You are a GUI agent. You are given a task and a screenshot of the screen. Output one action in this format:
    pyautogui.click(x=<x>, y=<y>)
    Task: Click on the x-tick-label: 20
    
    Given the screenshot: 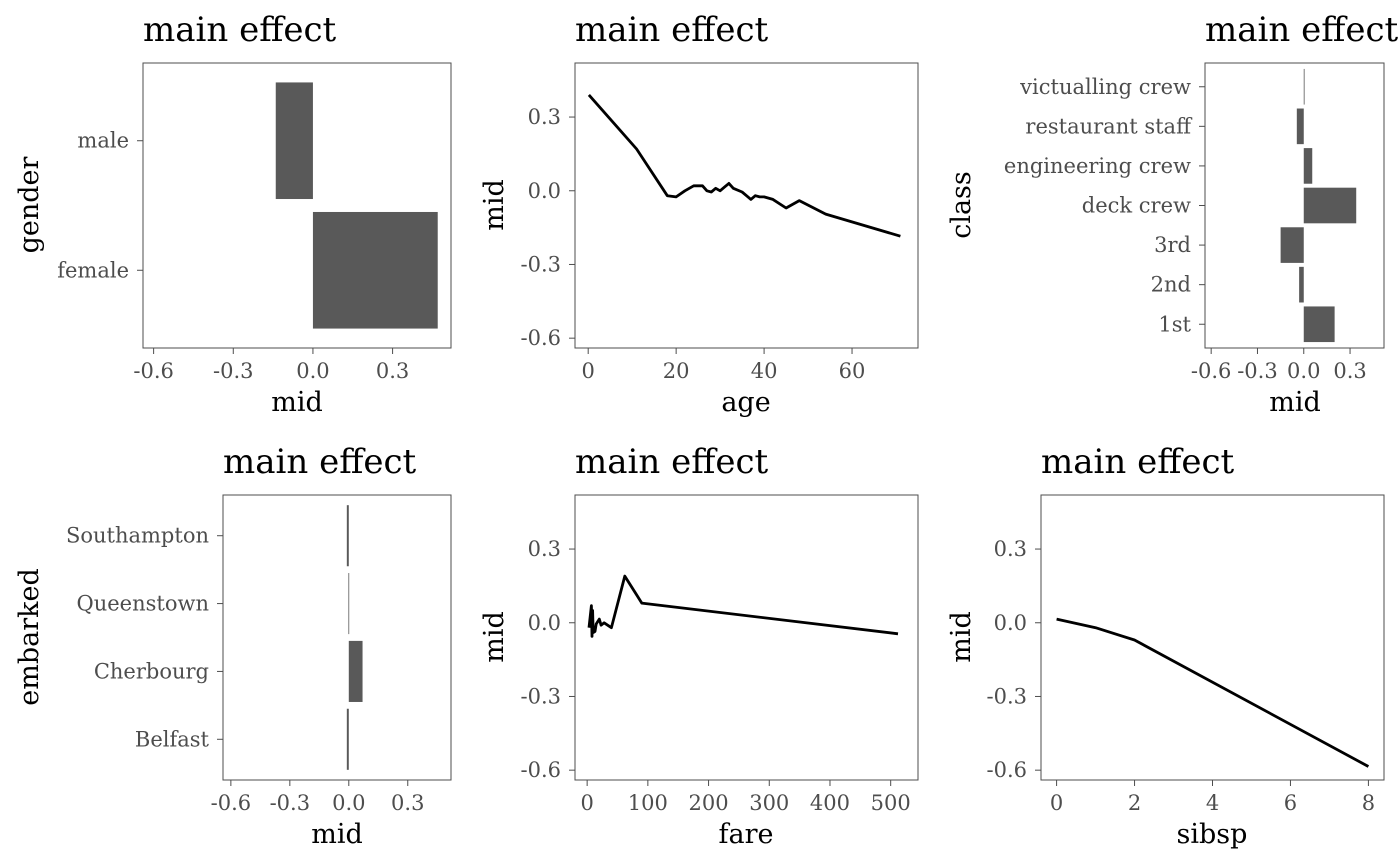 What is the action you would take?
    pyautogui.click(x=676, y=371)
    